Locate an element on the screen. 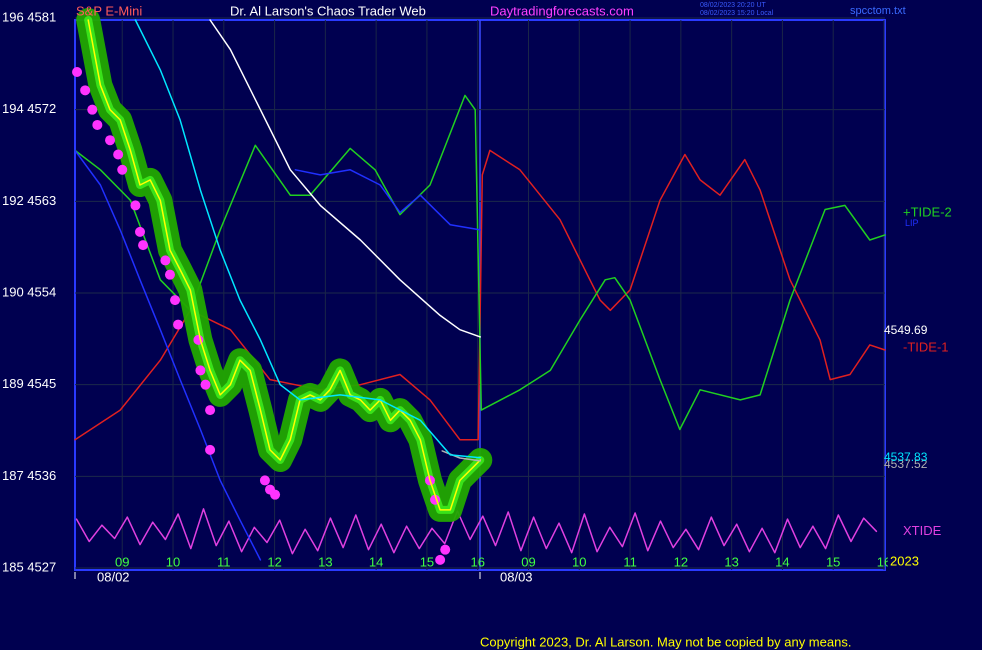 This screenshot has height=650, width=982. timestamp: 08/02/2023 15:20 Local is located at coordinates (737, 13).